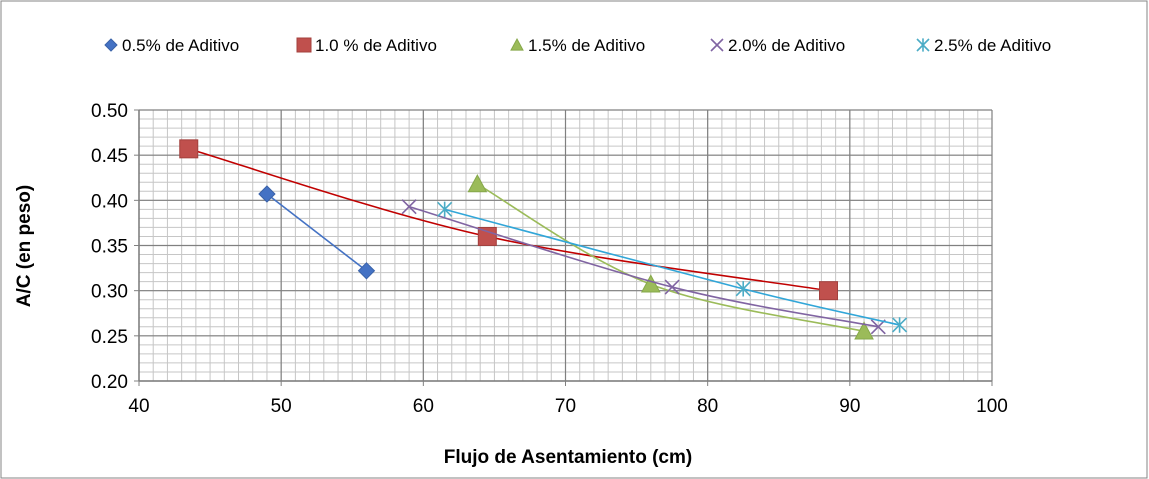  What do you see at coordinates (707, 406) in the screenshot?
I see `x-tick-label: 80` at bounding box center [707, 406].